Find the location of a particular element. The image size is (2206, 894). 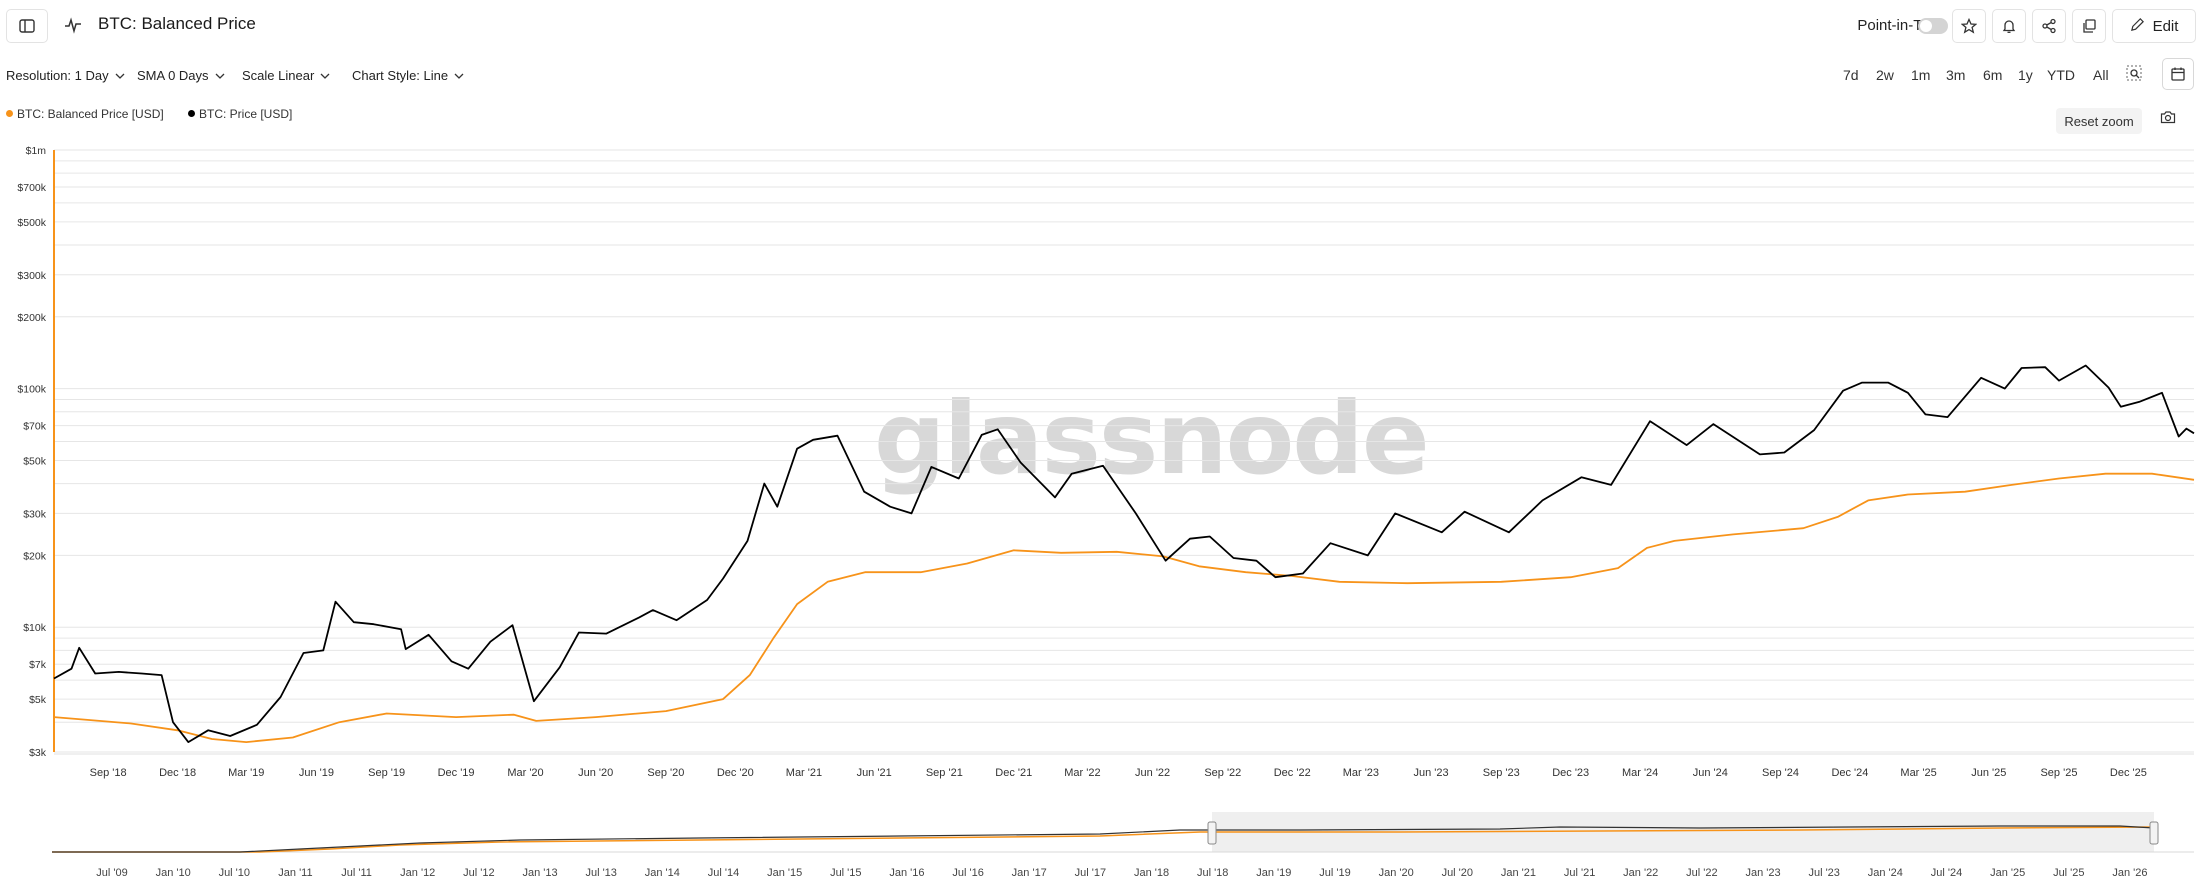

reset-zoom-button: Reset zoom is located at coordinates (2099, 121).